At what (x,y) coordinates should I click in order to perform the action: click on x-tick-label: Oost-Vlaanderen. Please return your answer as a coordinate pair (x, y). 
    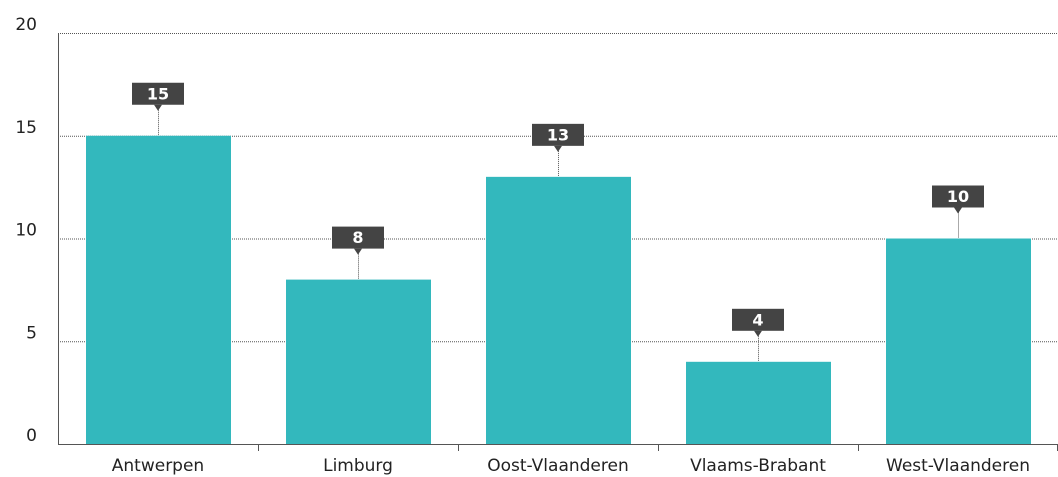
    Looking at the image, I should click on (558, 466).